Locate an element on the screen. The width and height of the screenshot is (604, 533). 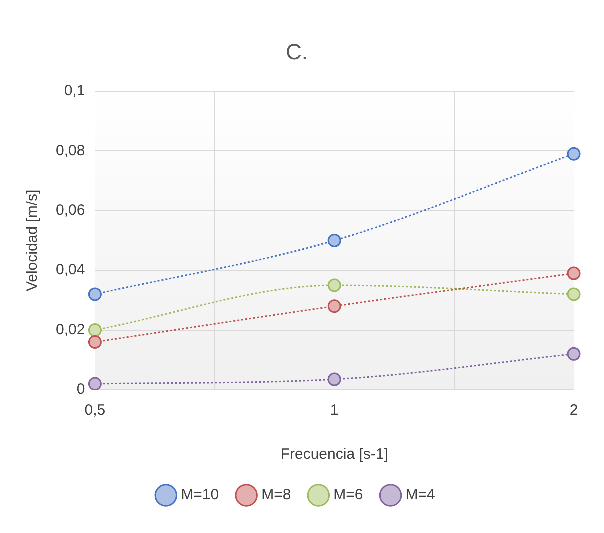
y-tick-label: 0,08 is located at coordinates (71, 151).